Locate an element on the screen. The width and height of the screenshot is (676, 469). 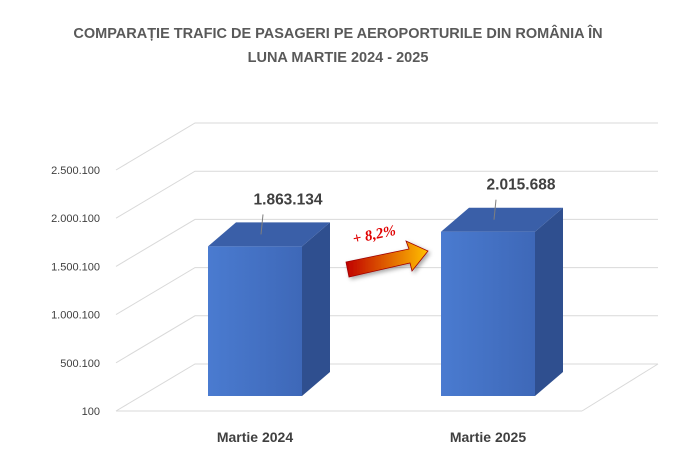
y-tick-label: 1.500.100 is located at coordinates (75, 267).